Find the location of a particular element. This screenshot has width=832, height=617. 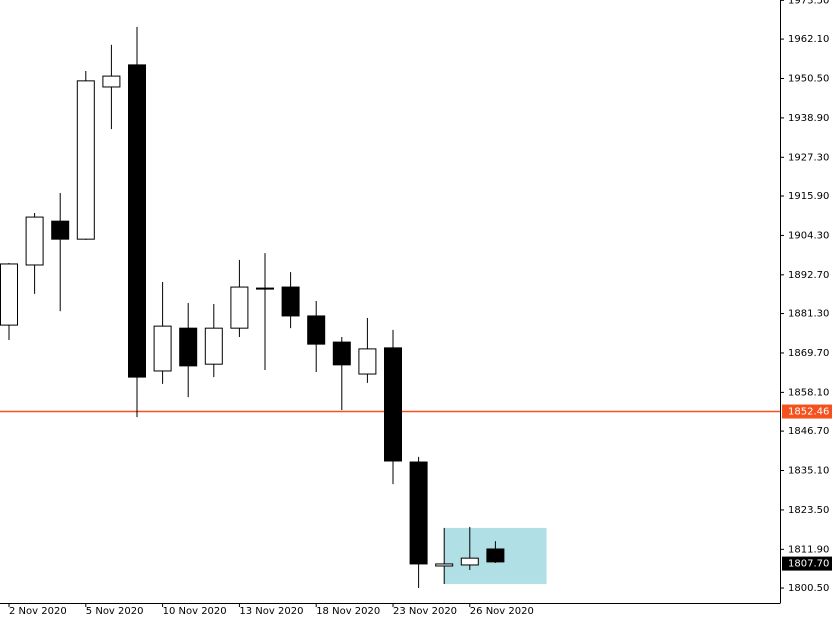

y-tick-label: 1950.50 is located at coordinates (808, 78).